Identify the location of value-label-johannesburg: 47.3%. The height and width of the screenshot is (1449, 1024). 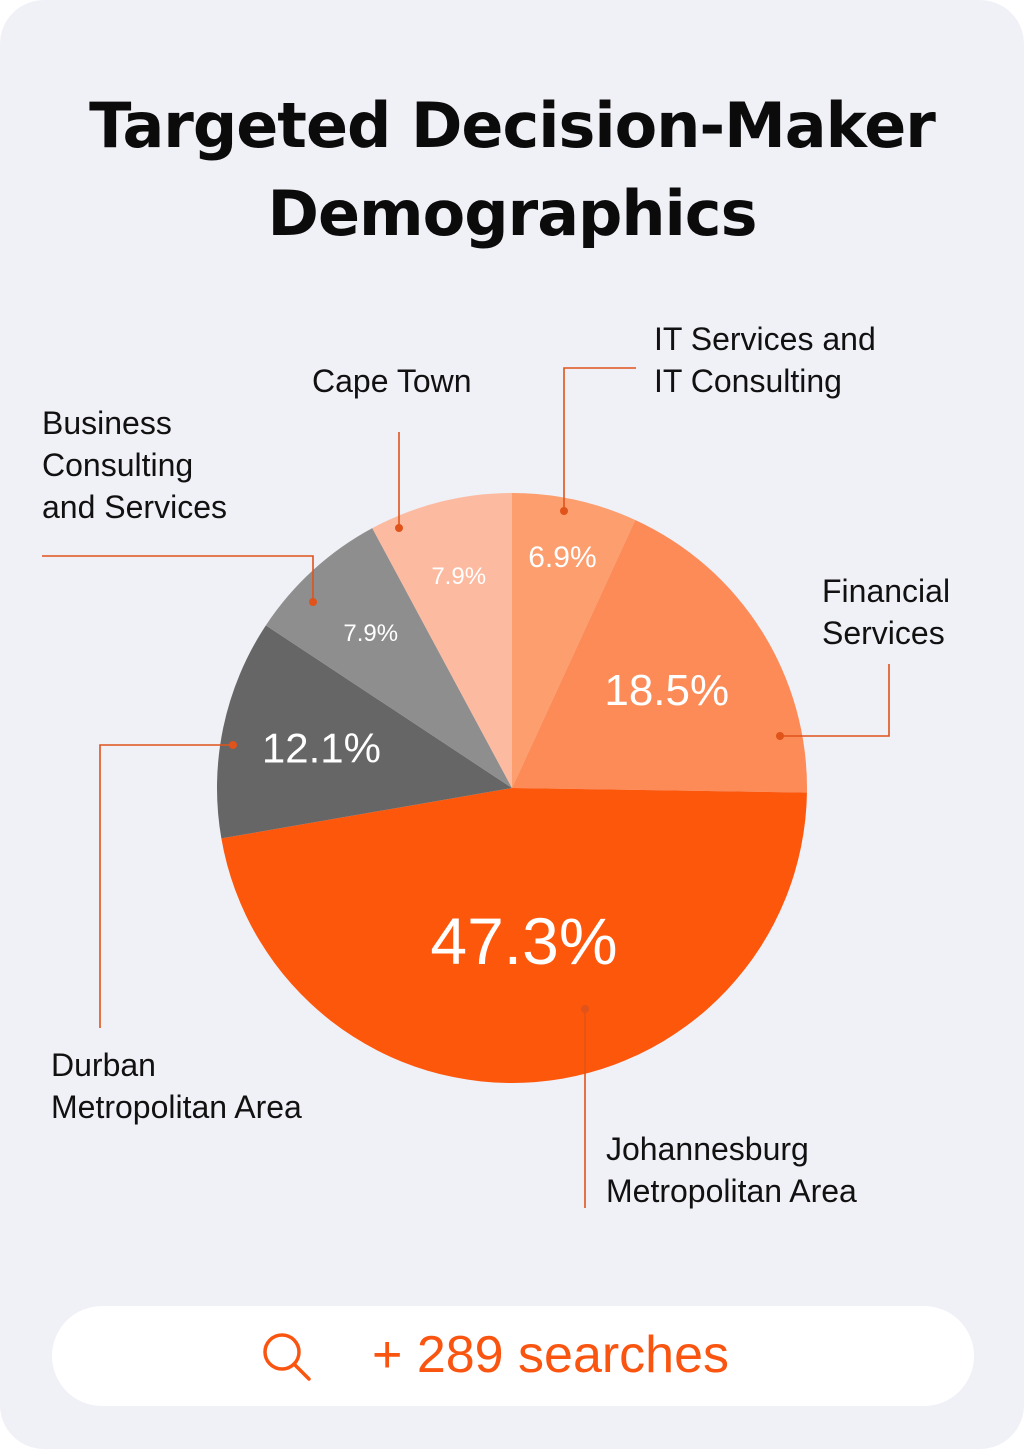
(523, 941).